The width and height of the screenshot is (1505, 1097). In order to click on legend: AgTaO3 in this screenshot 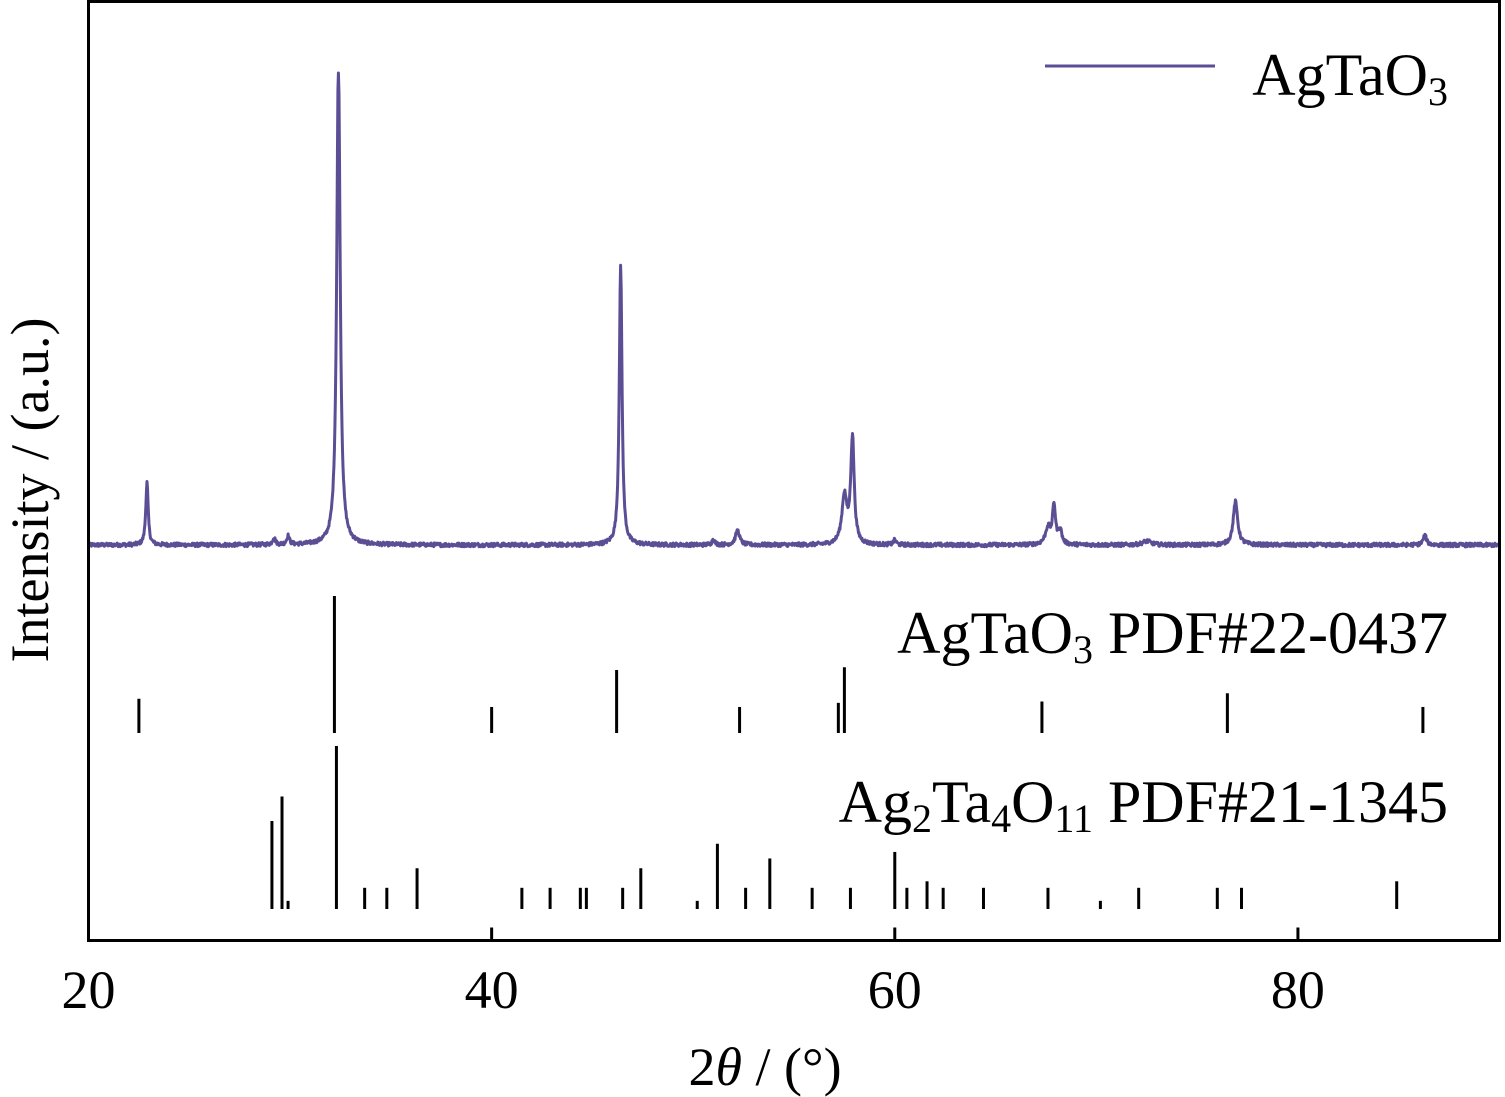, I will do `click(1246, 78)`.